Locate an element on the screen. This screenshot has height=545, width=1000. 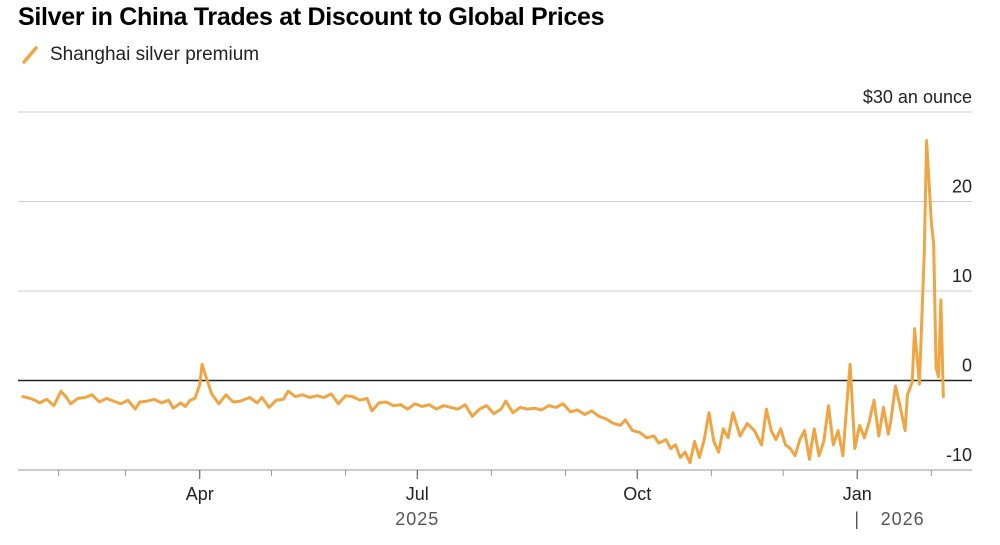
x-tick-label: Apr is located at coordinates (200, 494).